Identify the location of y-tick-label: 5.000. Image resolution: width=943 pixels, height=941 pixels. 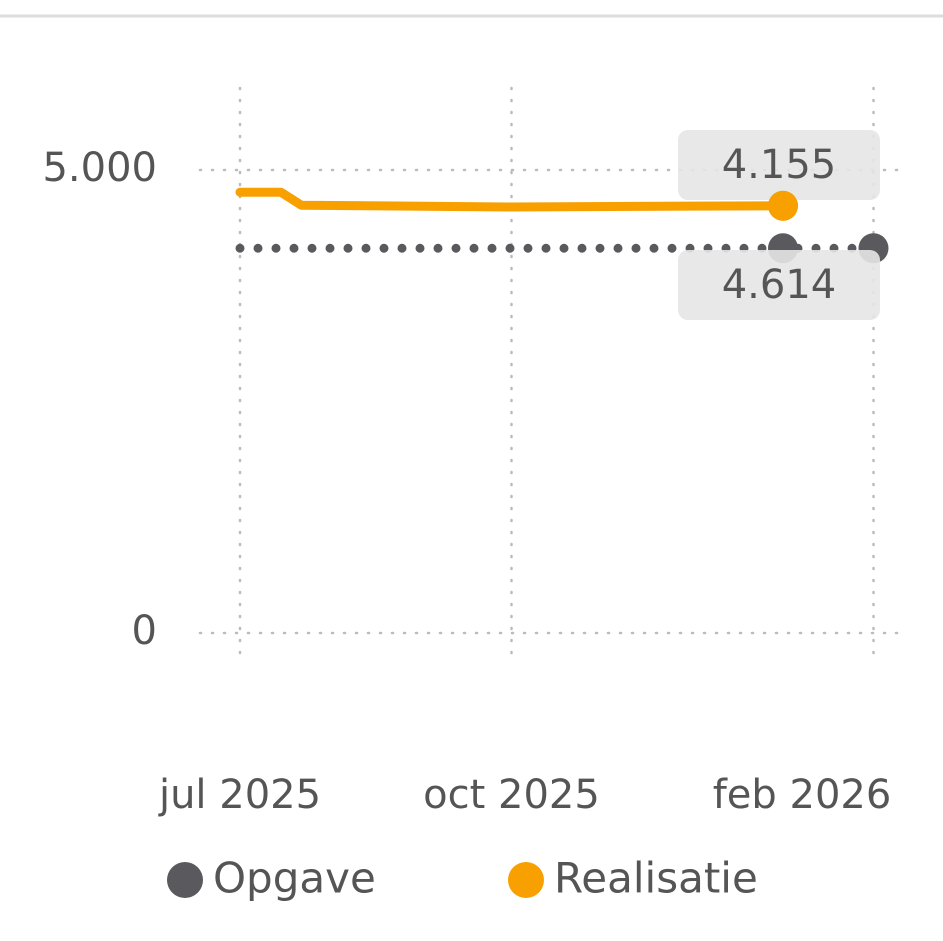
(99, 168).